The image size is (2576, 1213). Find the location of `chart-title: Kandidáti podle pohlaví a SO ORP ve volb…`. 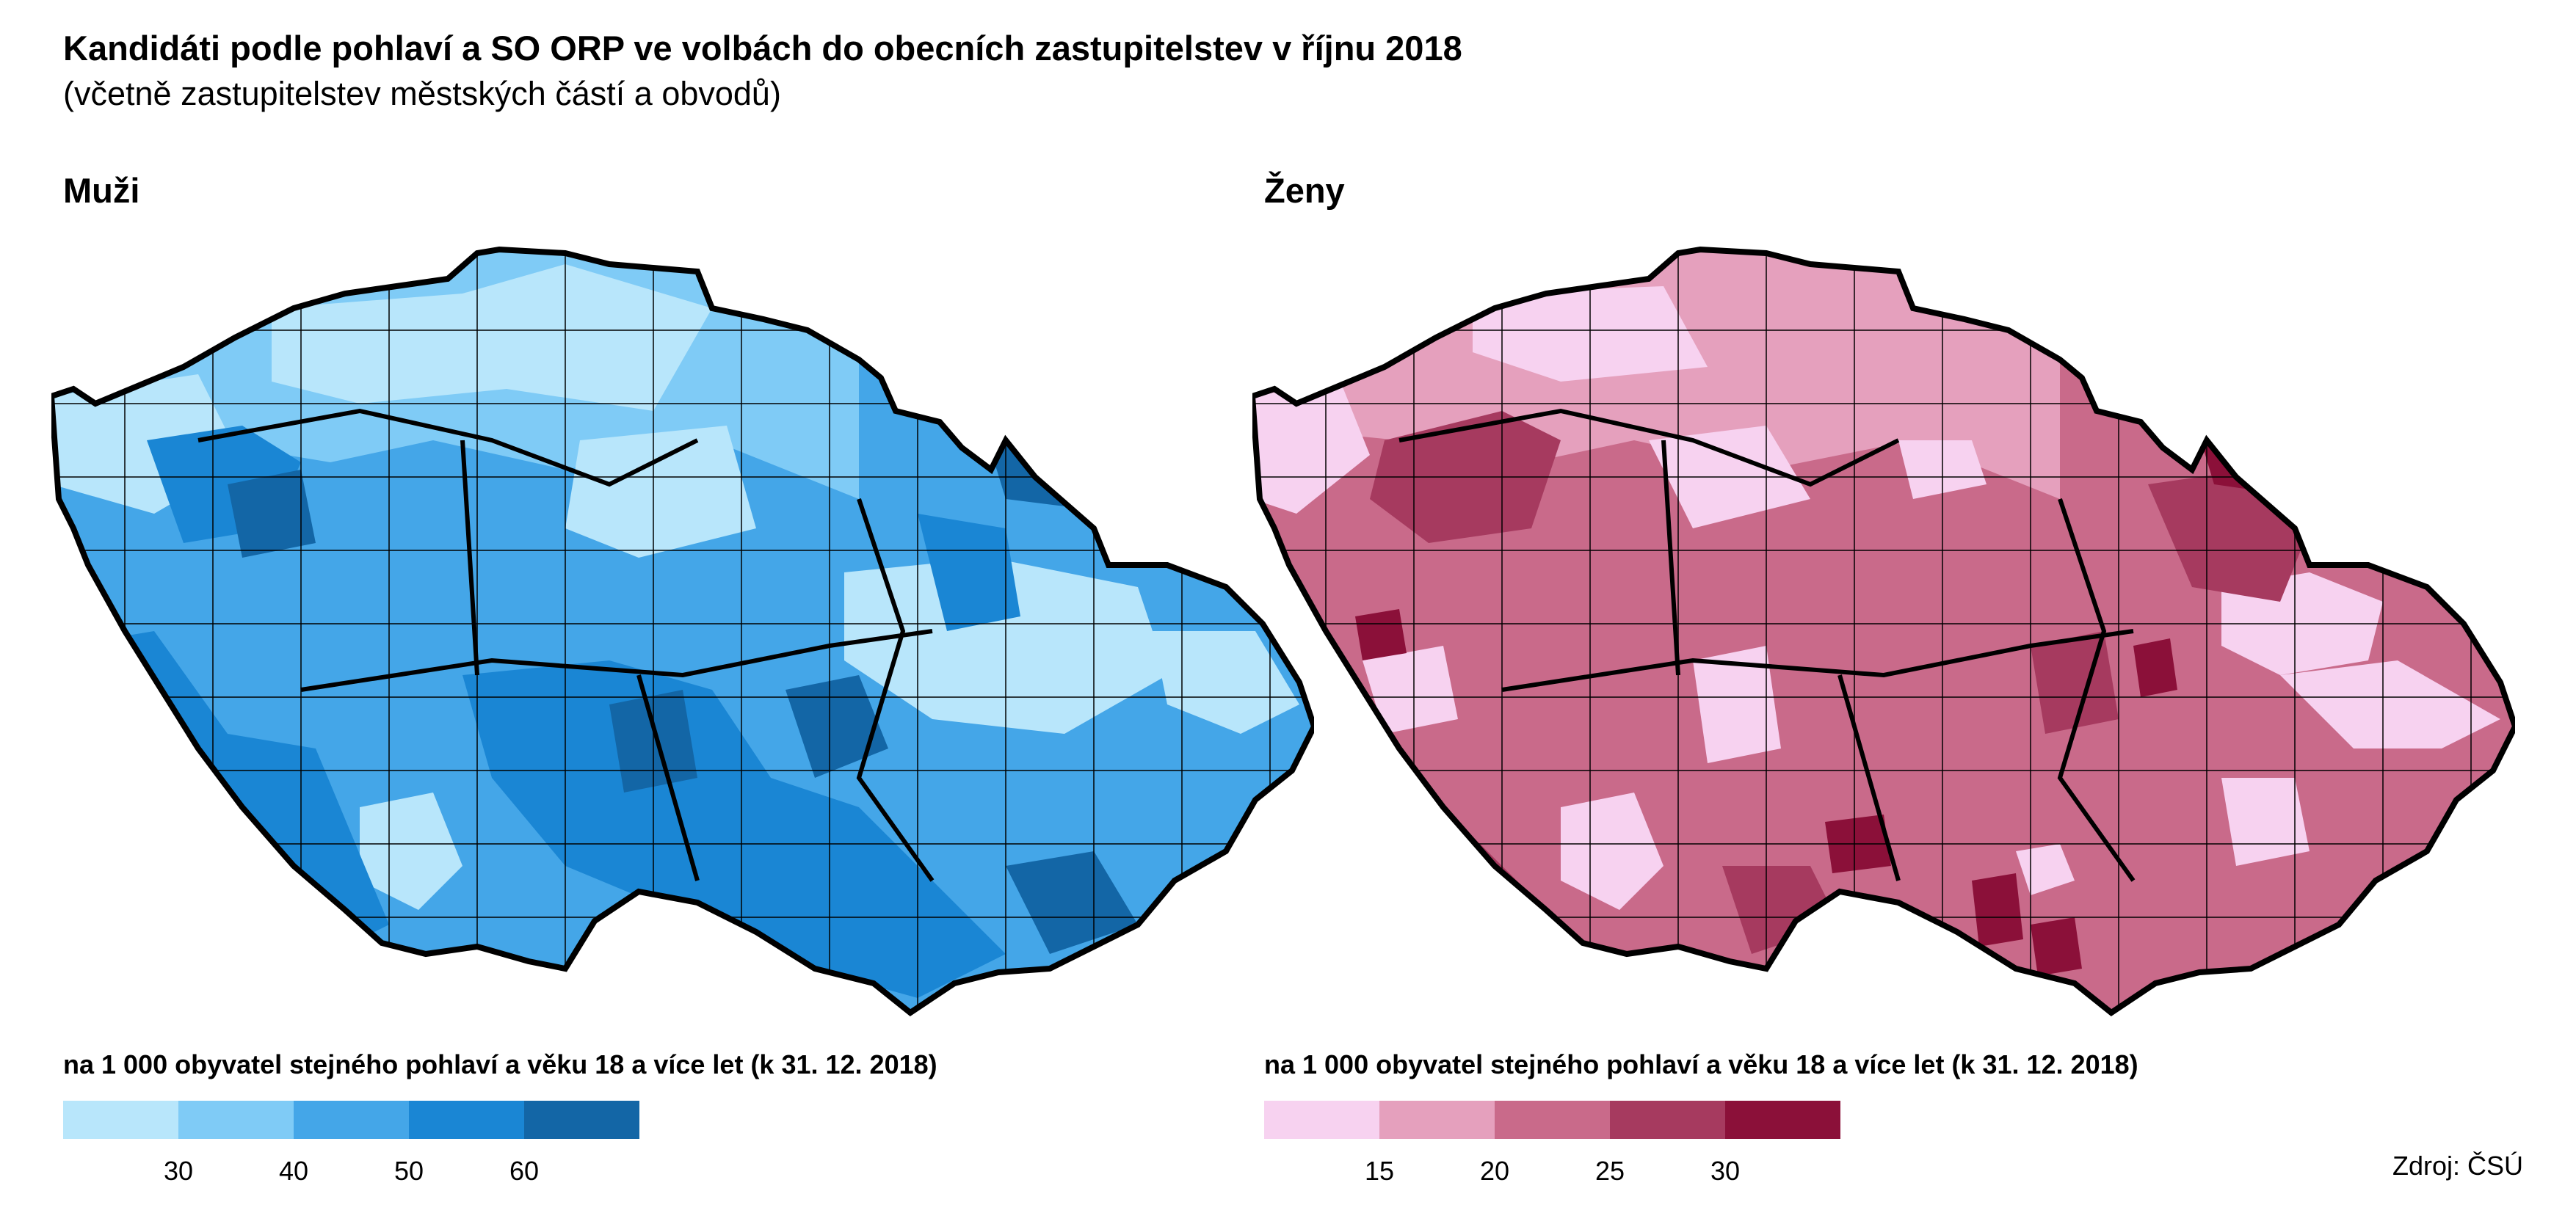

chart-title: Kandidáti podle pohlaví a SO ORP ve volb… is located at coordinates (763, 48).